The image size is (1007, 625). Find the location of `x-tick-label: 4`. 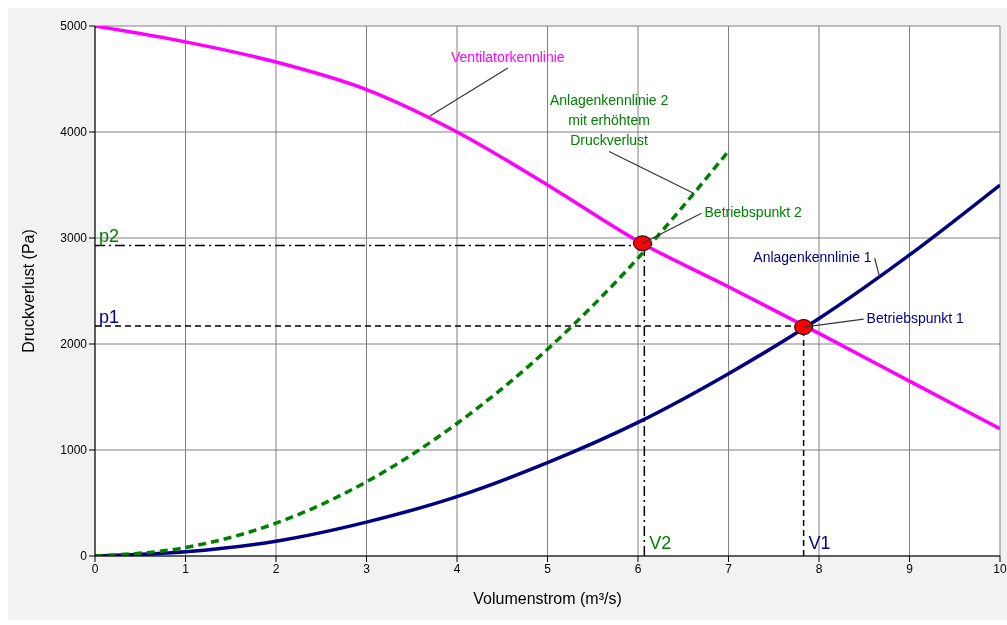

x-tick-label: 4 is located at coordinates (457, 568).